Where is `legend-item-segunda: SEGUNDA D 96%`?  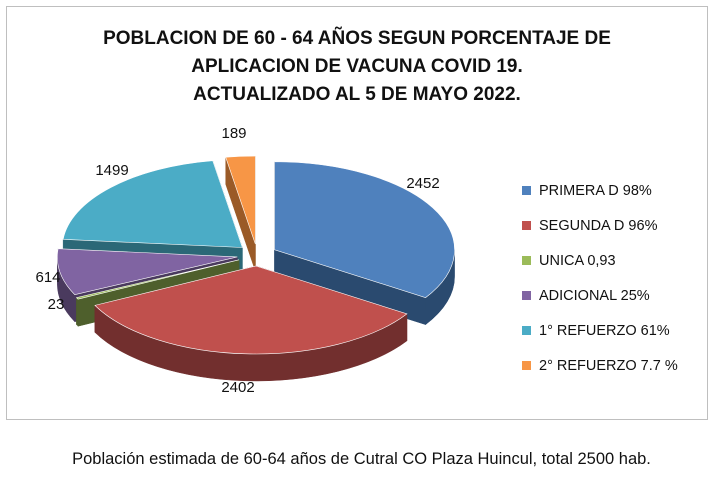
legend-item-segunda: SEGUNDA D 96% is located at coordinates (600, 225).